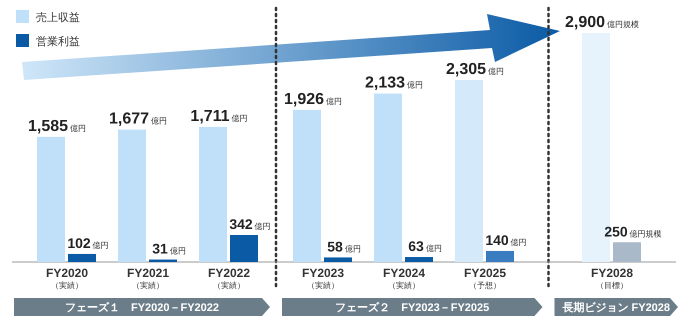 The image size is (680, 320). What do you see at coordinates (323, 278) in the screenshot?
I see `x-tick-label: FY2023 （実績）` at bounding box center [323, 278].